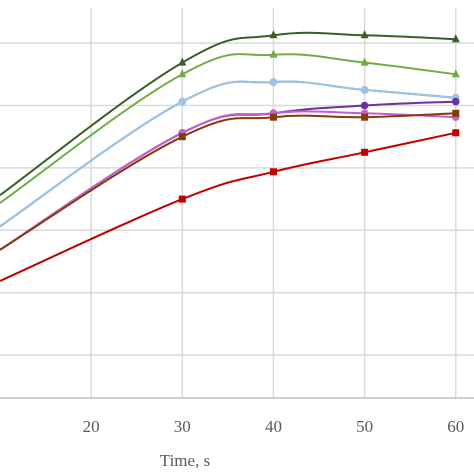 The width and height of the screenshot is (474, 474). I want to click on x-tick-labels: 20 30 40 50 60, so click(274, 426).